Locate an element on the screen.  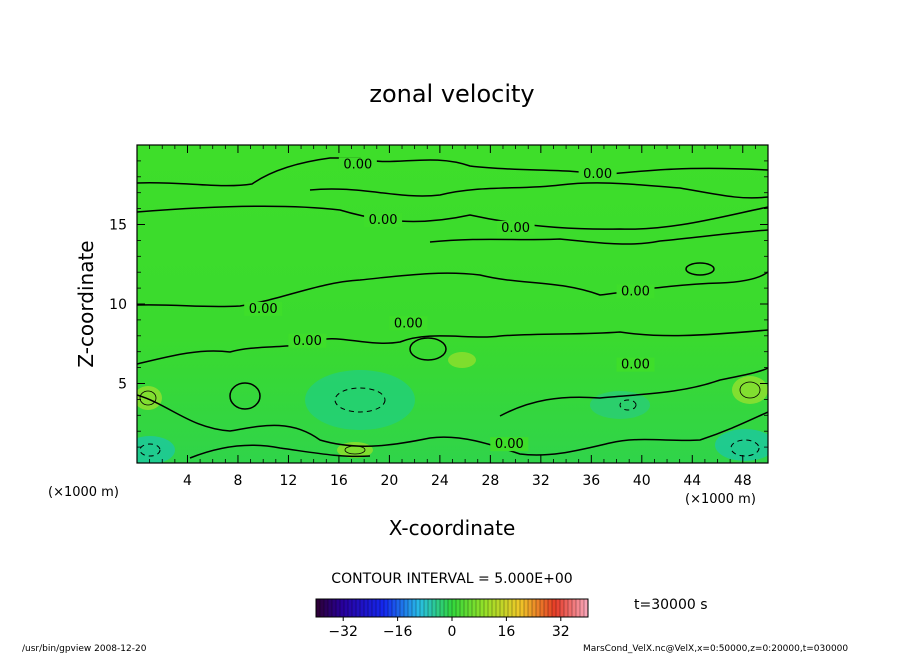
x-tick-label: 32 is located at coordinates (541, 481).